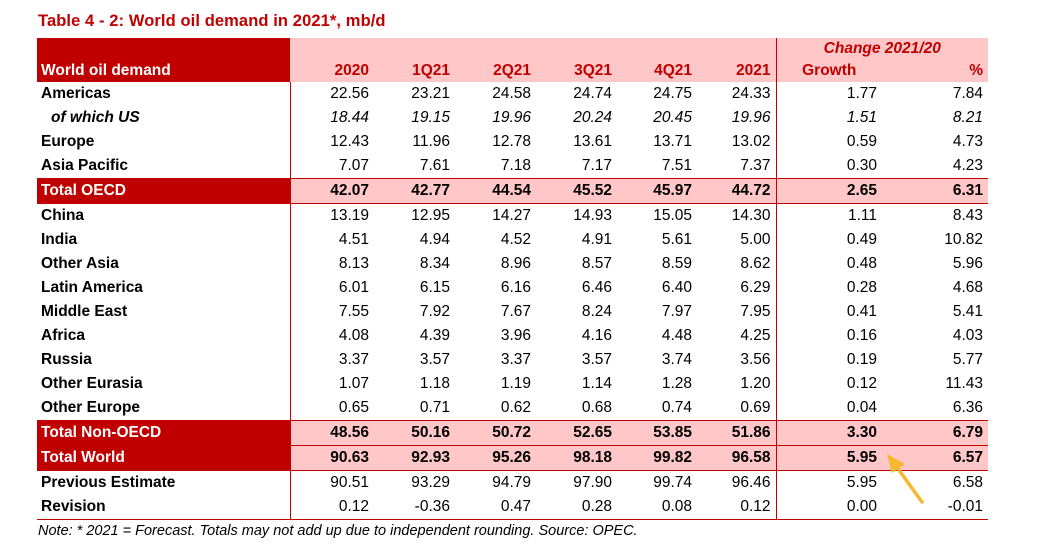  Describe the element at coordinates (434, 239) in the screenshot. I see `table-cell: 4.94` at that location.